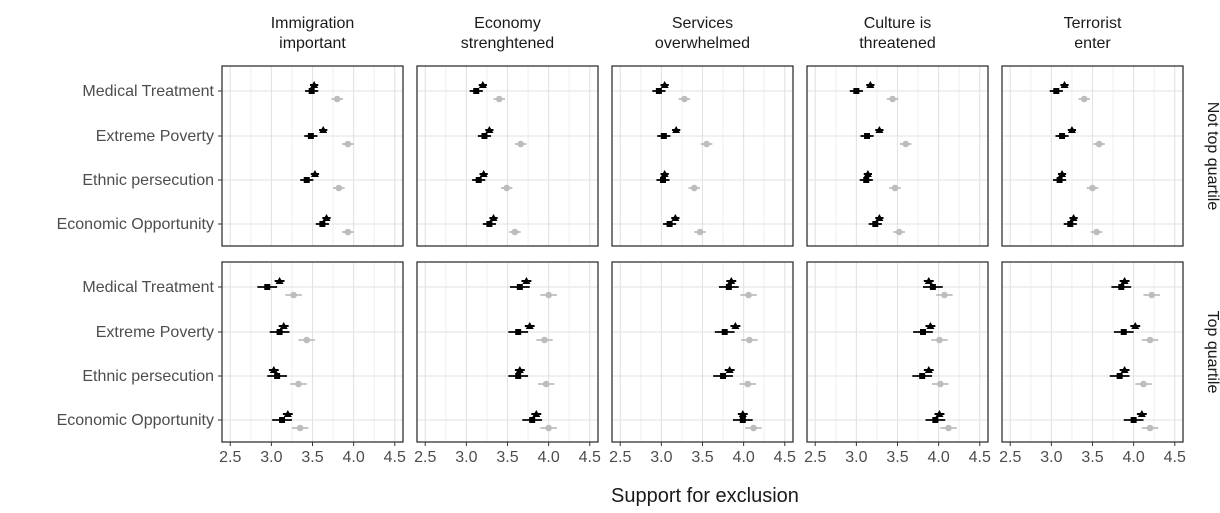  I want to click on facet-column-label-line: important, so click(312, 43).